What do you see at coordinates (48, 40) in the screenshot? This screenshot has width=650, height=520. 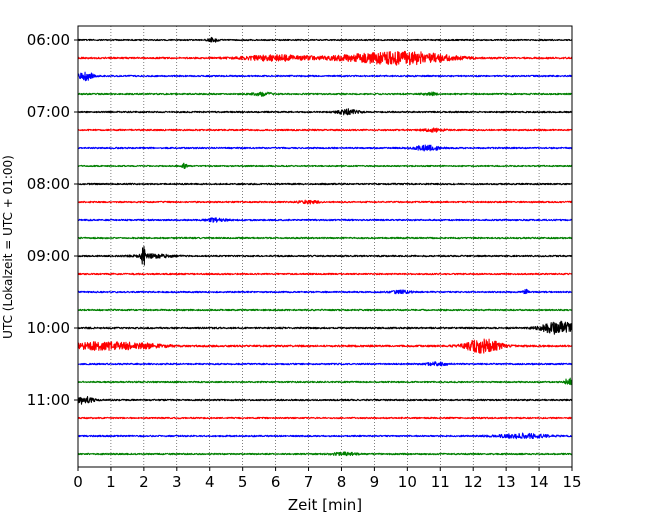 I see `y-tick-label: 06:00` at bounding box center [48, 40].